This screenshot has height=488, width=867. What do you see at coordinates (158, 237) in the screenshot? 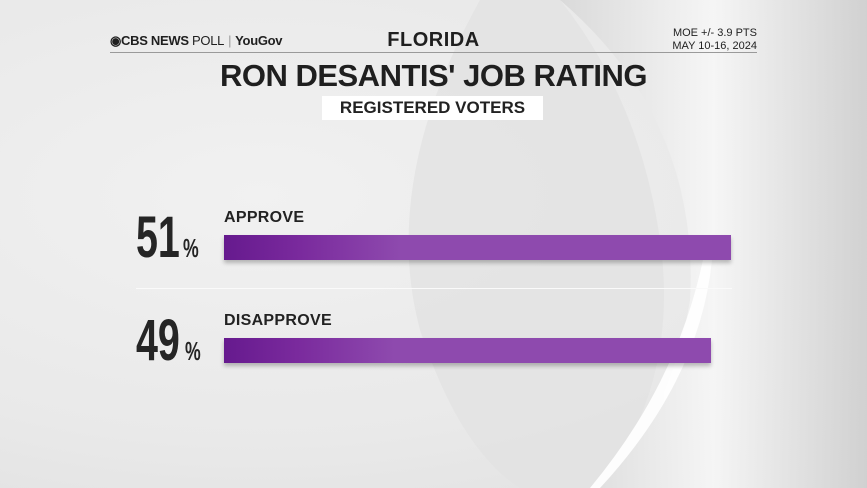
I see `value-number: 51` at bounding box center [158, 237].